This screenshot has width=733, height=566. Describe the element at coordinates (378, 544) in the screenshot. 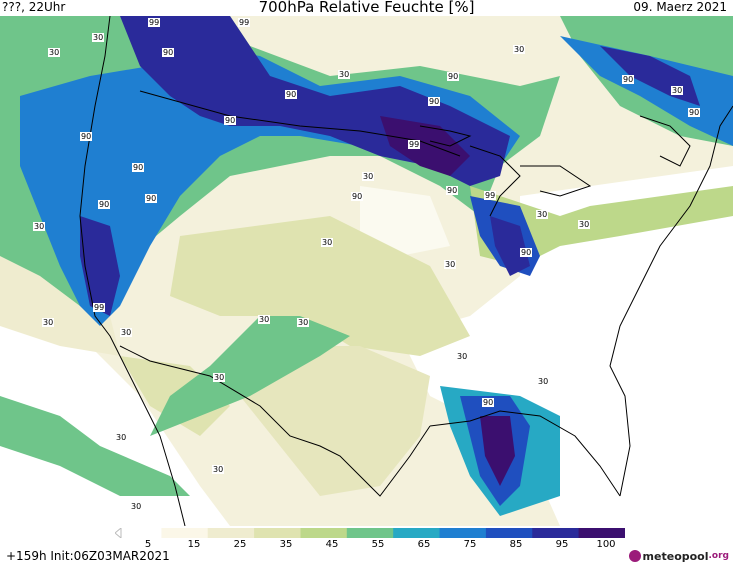

I see `scale-tick: 55` at that location.